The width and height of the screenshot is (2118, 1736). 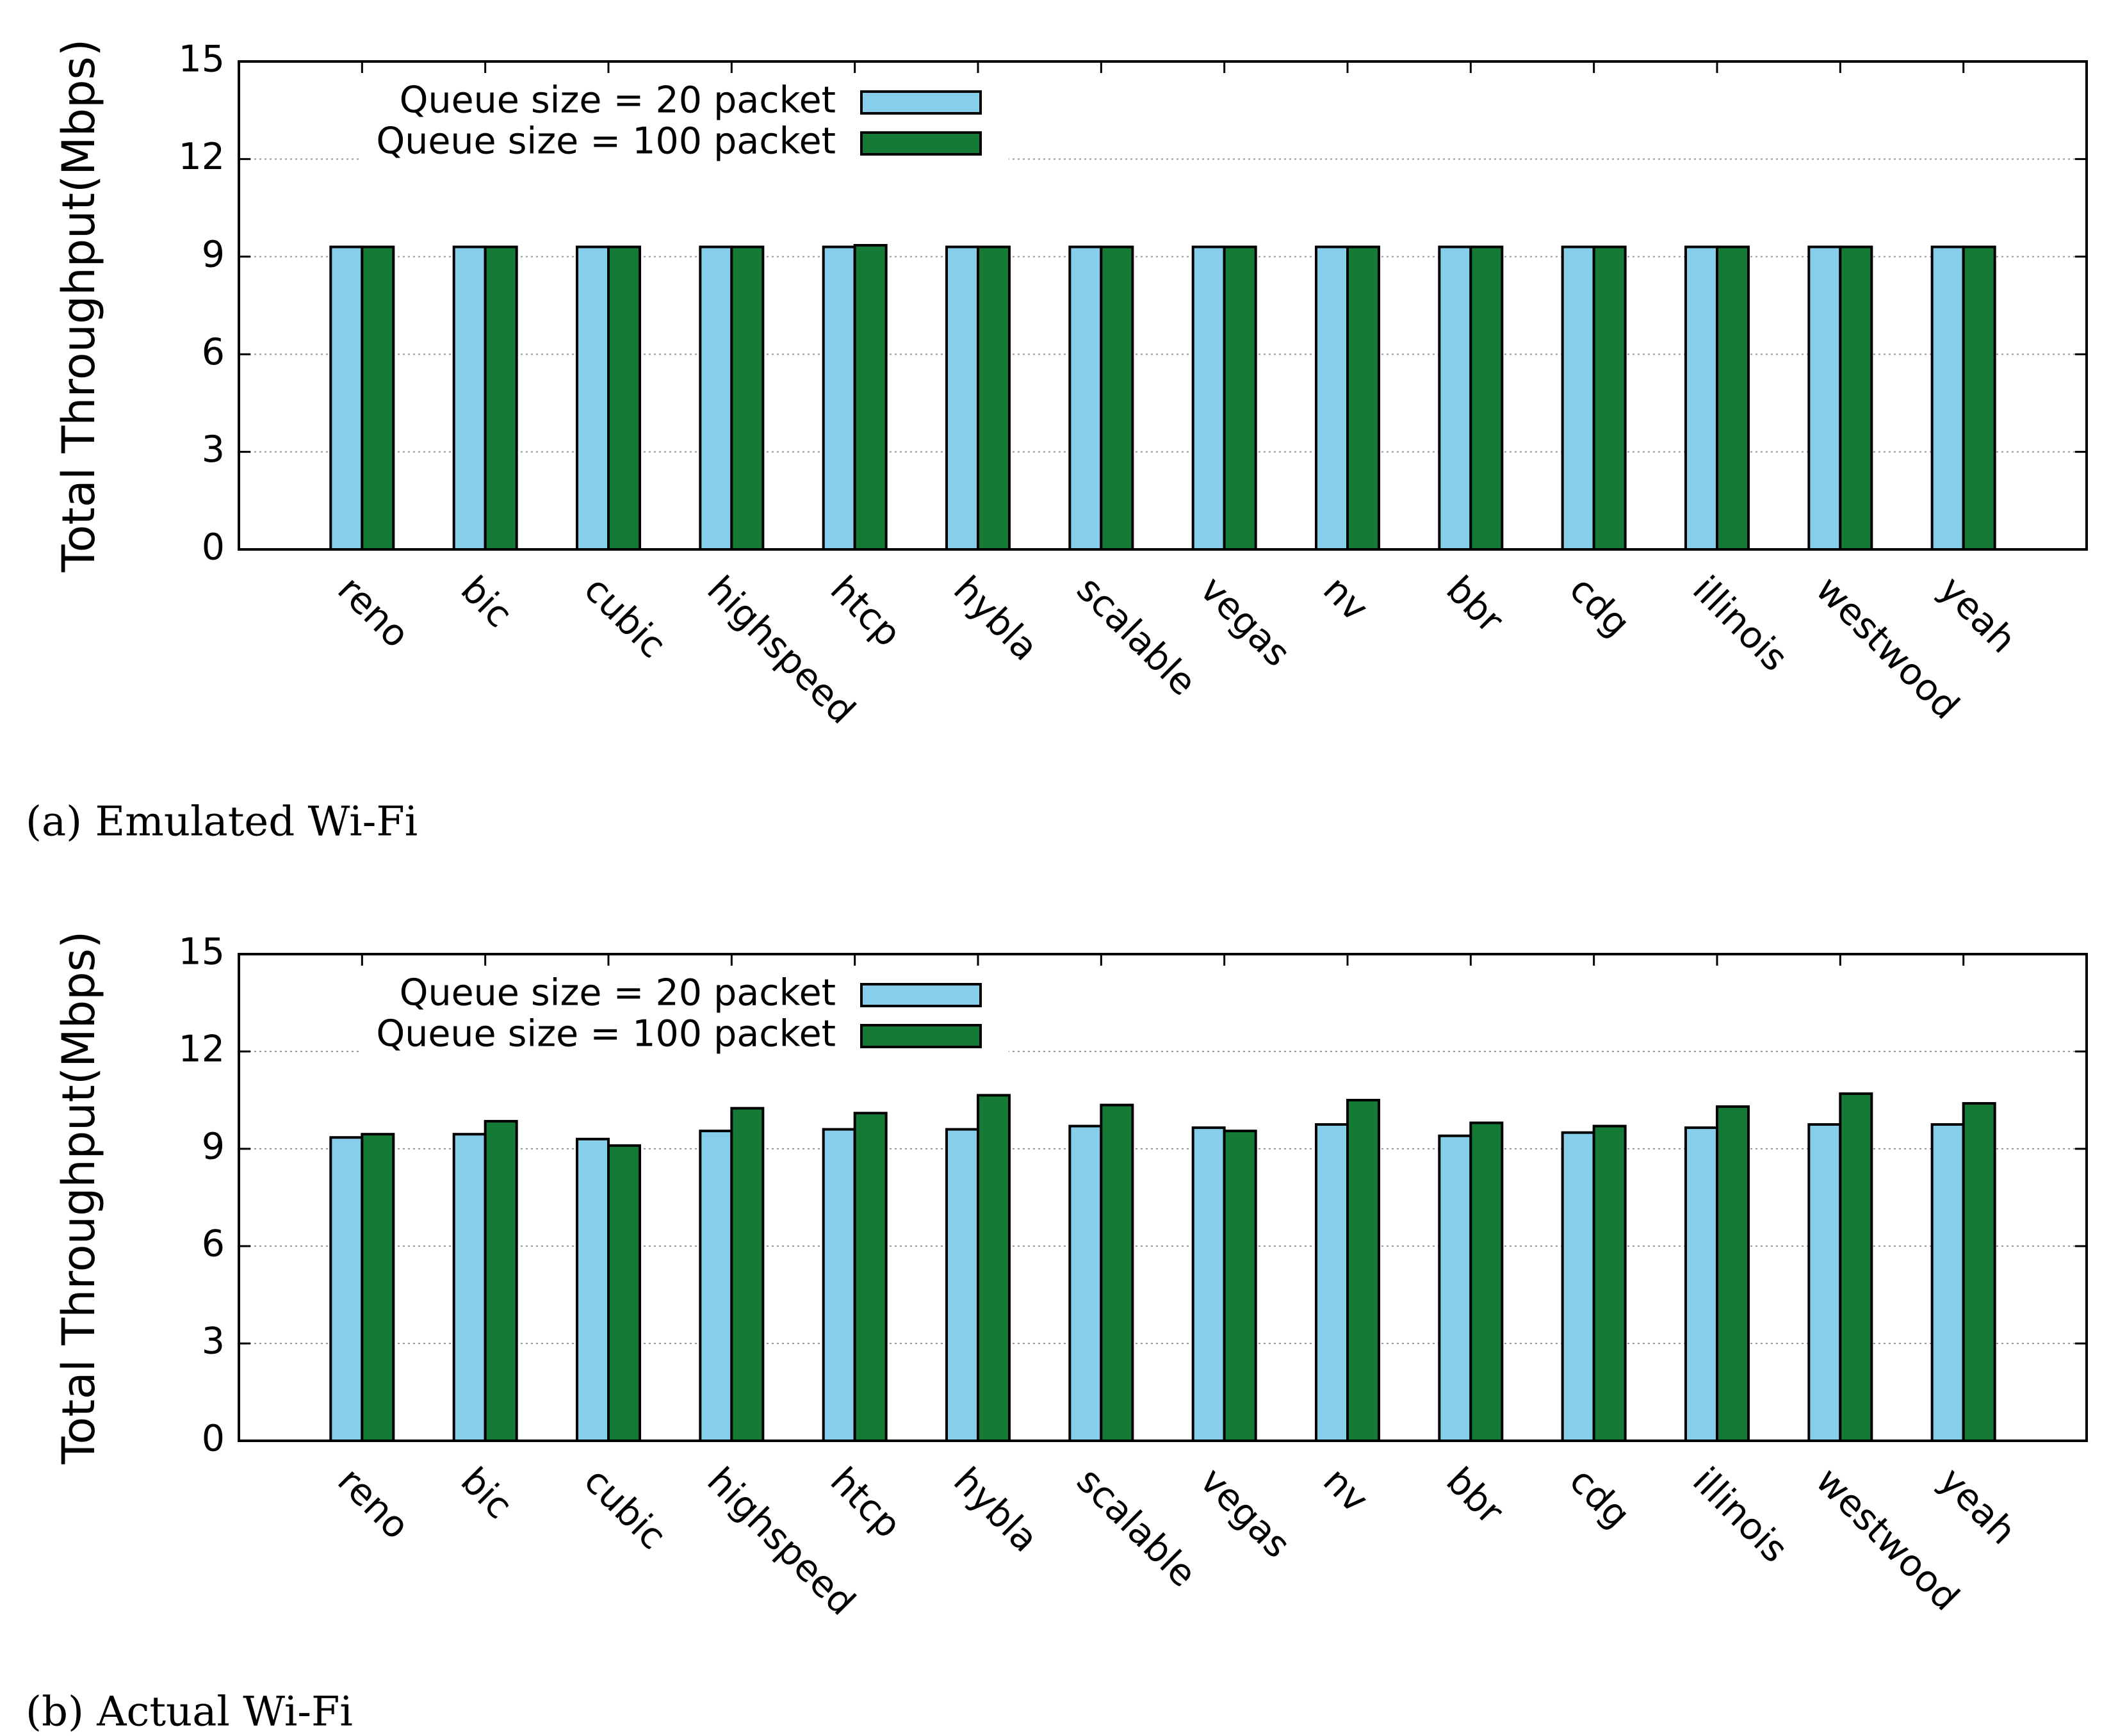 I want to click on x-tick-label: cdg, so click(x=1599, y=1497).